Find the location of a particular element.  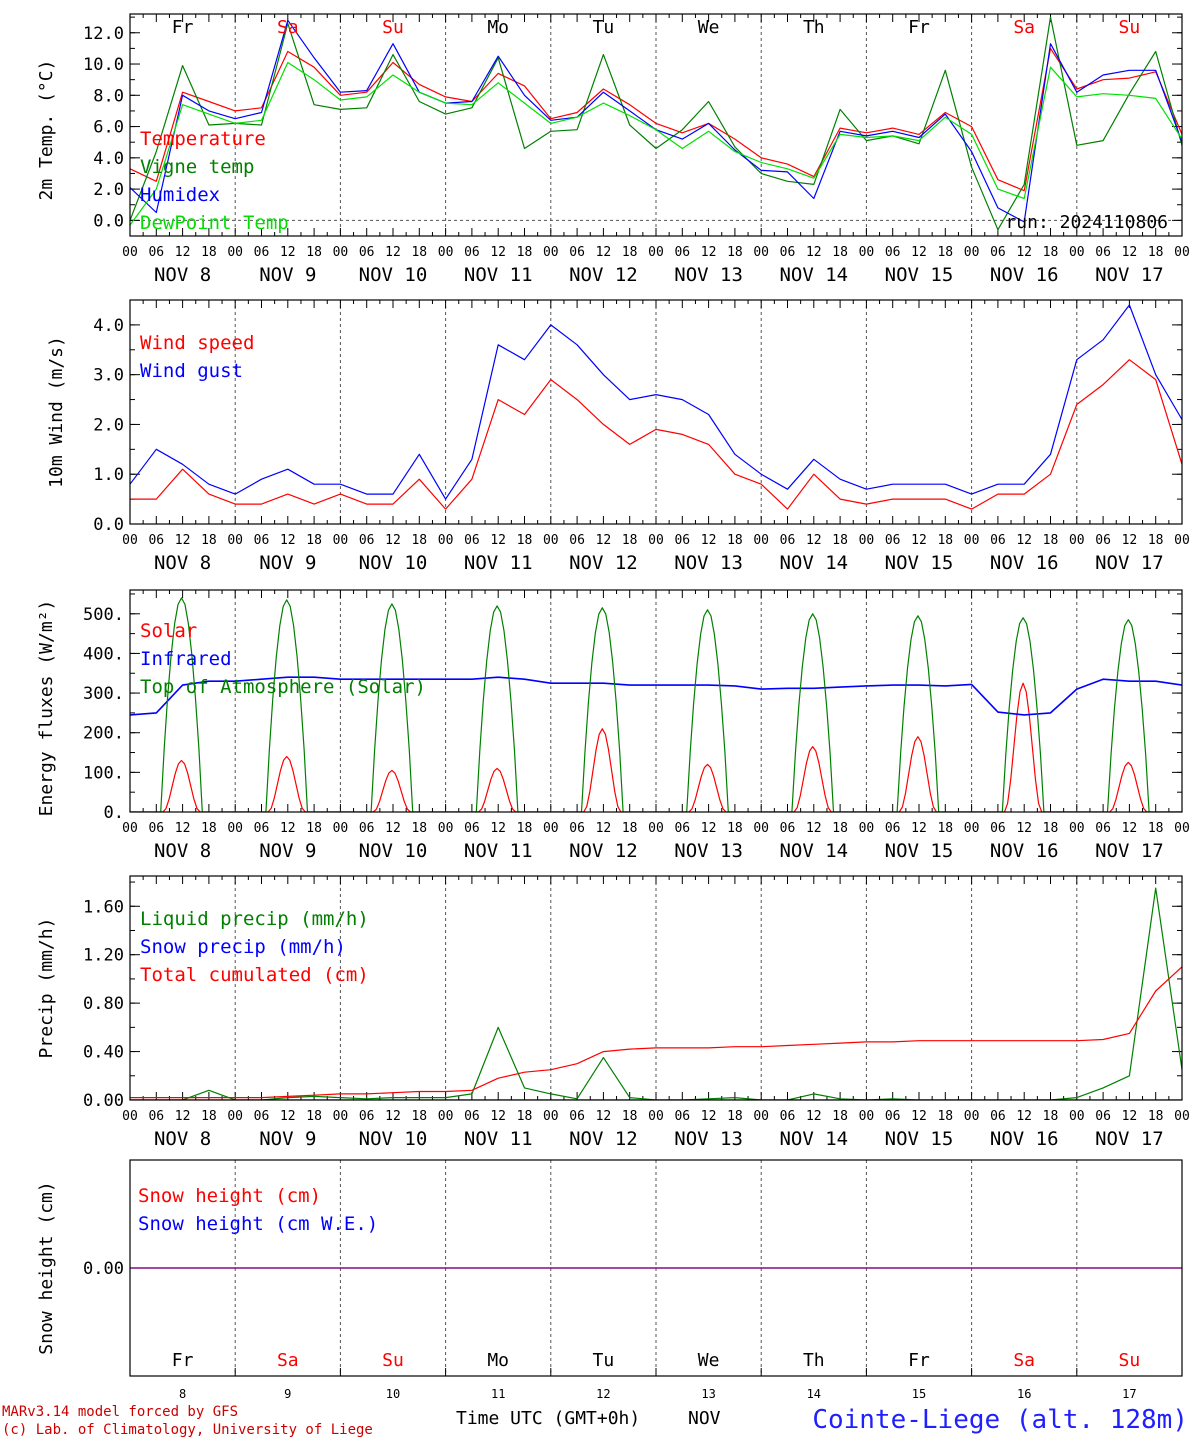

weekday-label: Sa is located at coordinates (288, 27).